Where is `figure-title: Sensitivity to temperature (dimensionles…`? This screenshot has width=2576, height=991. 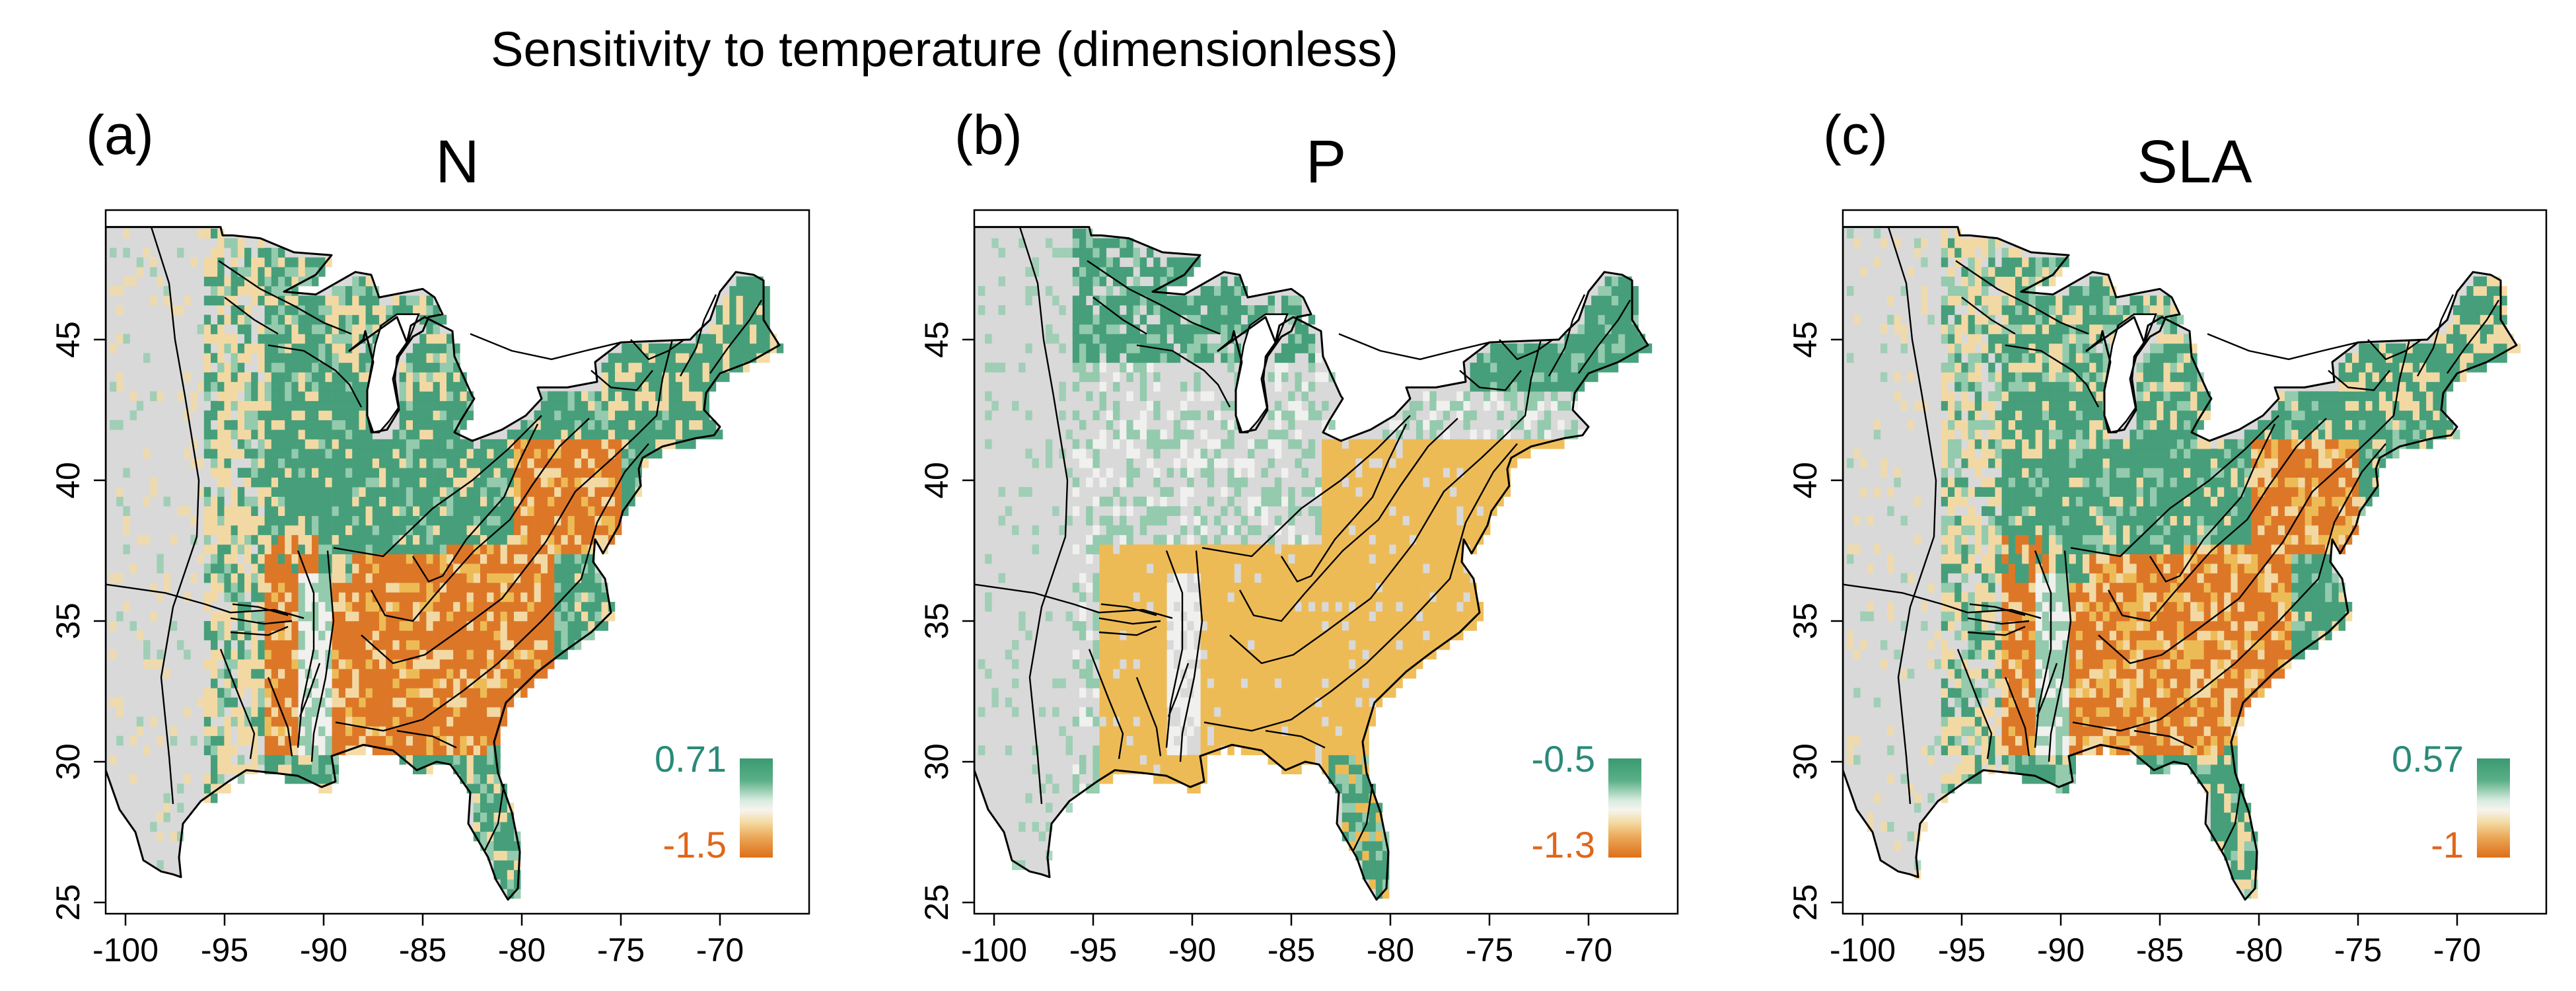 figure-title: Sensitivity to temperature (dimensionles… is located at coordinates (944, 49).